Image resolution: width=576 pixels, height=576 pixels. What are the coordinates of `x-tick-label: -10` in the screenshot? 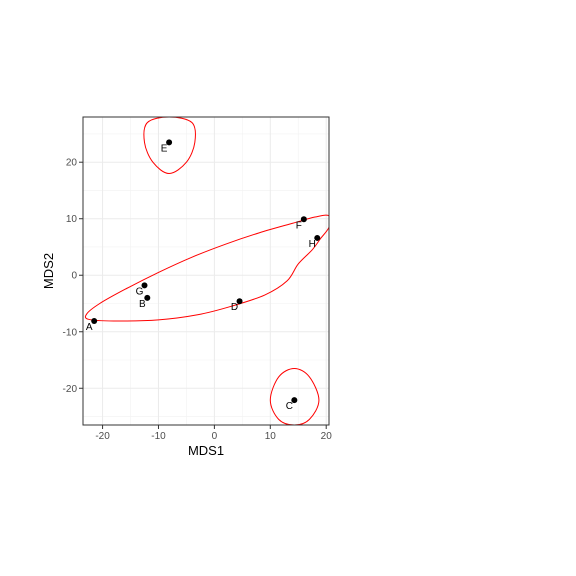 It's located at (158, 436).